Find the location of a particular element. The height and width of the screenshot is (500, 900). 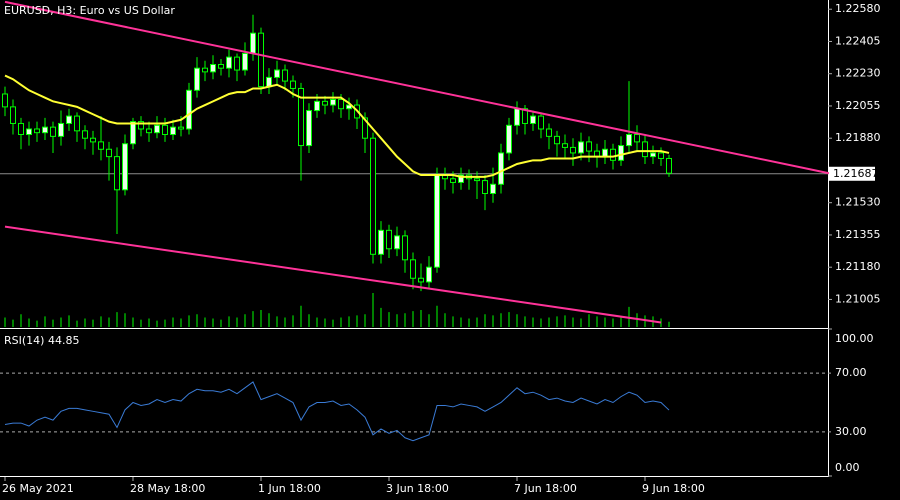

y-tick-label: 30.00 is located at coordinates (851, 431).